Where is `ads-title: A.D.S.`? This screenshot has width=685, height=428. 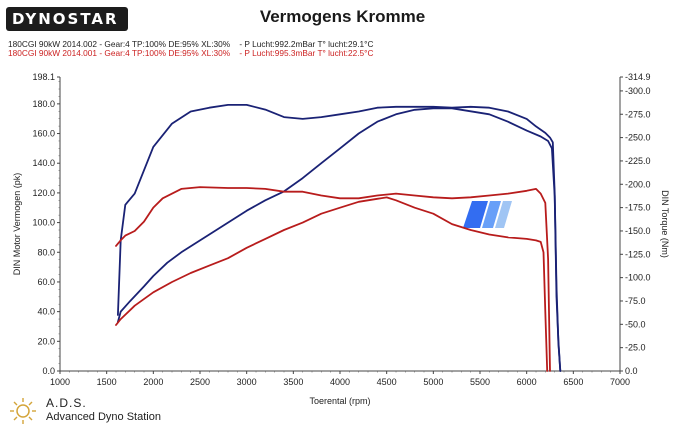
ads-title: A.D.S. is located at coordinates (66, 403).